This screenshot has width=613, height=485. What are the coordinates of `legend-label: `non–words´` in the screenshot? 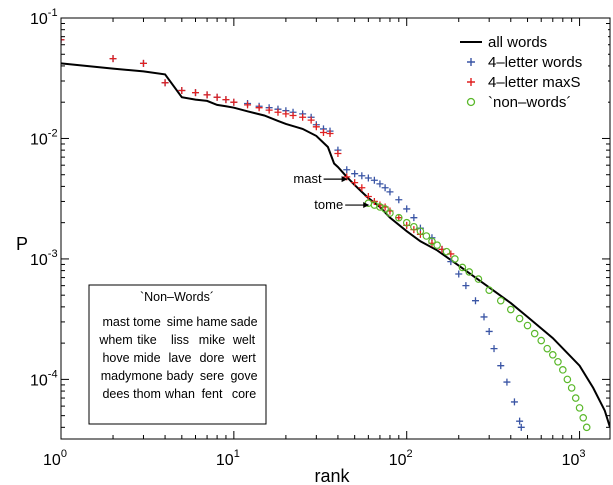 It's located at (529, 102).